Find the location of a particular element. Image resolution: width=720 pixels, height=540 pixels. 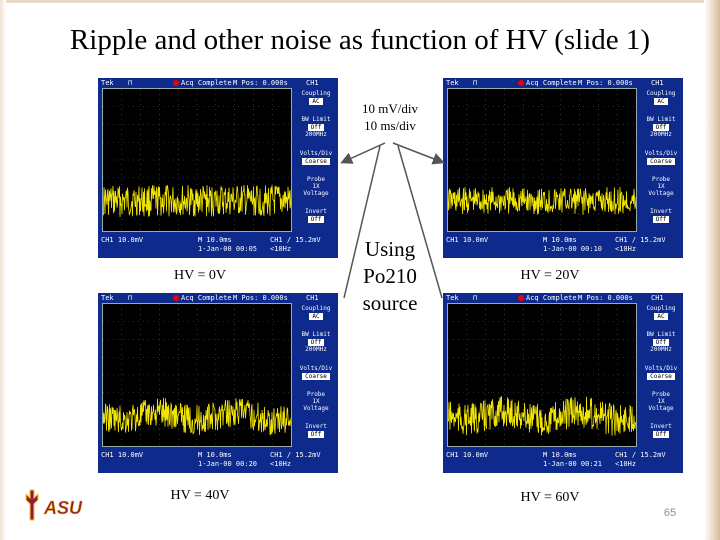

asu-logo: ASU is located at coordinates (54, 505).